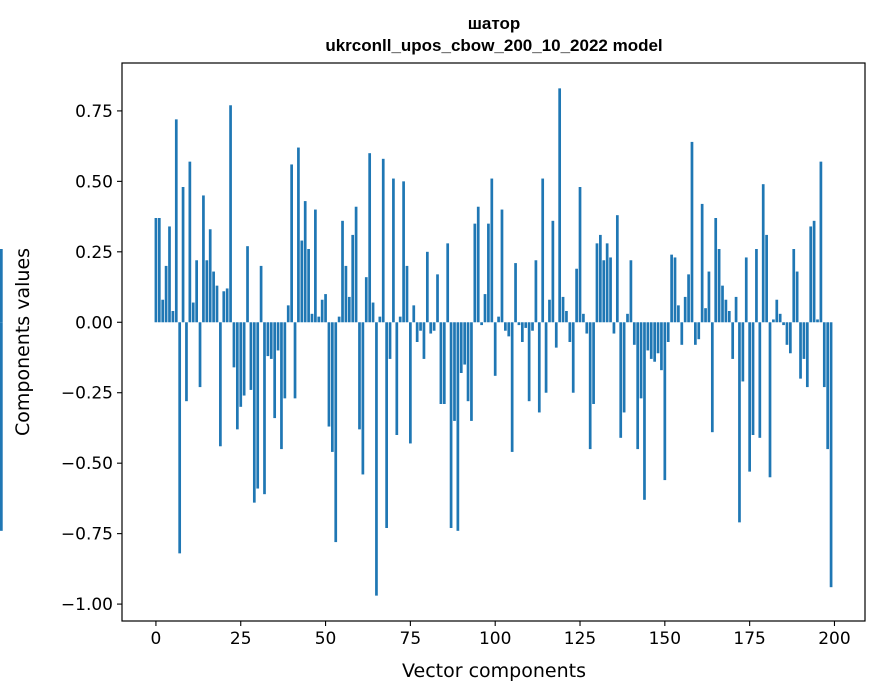  Describe the element at coordinates (23, 342) in the screenshot. I see `y-axis-label: Components values` at that location.